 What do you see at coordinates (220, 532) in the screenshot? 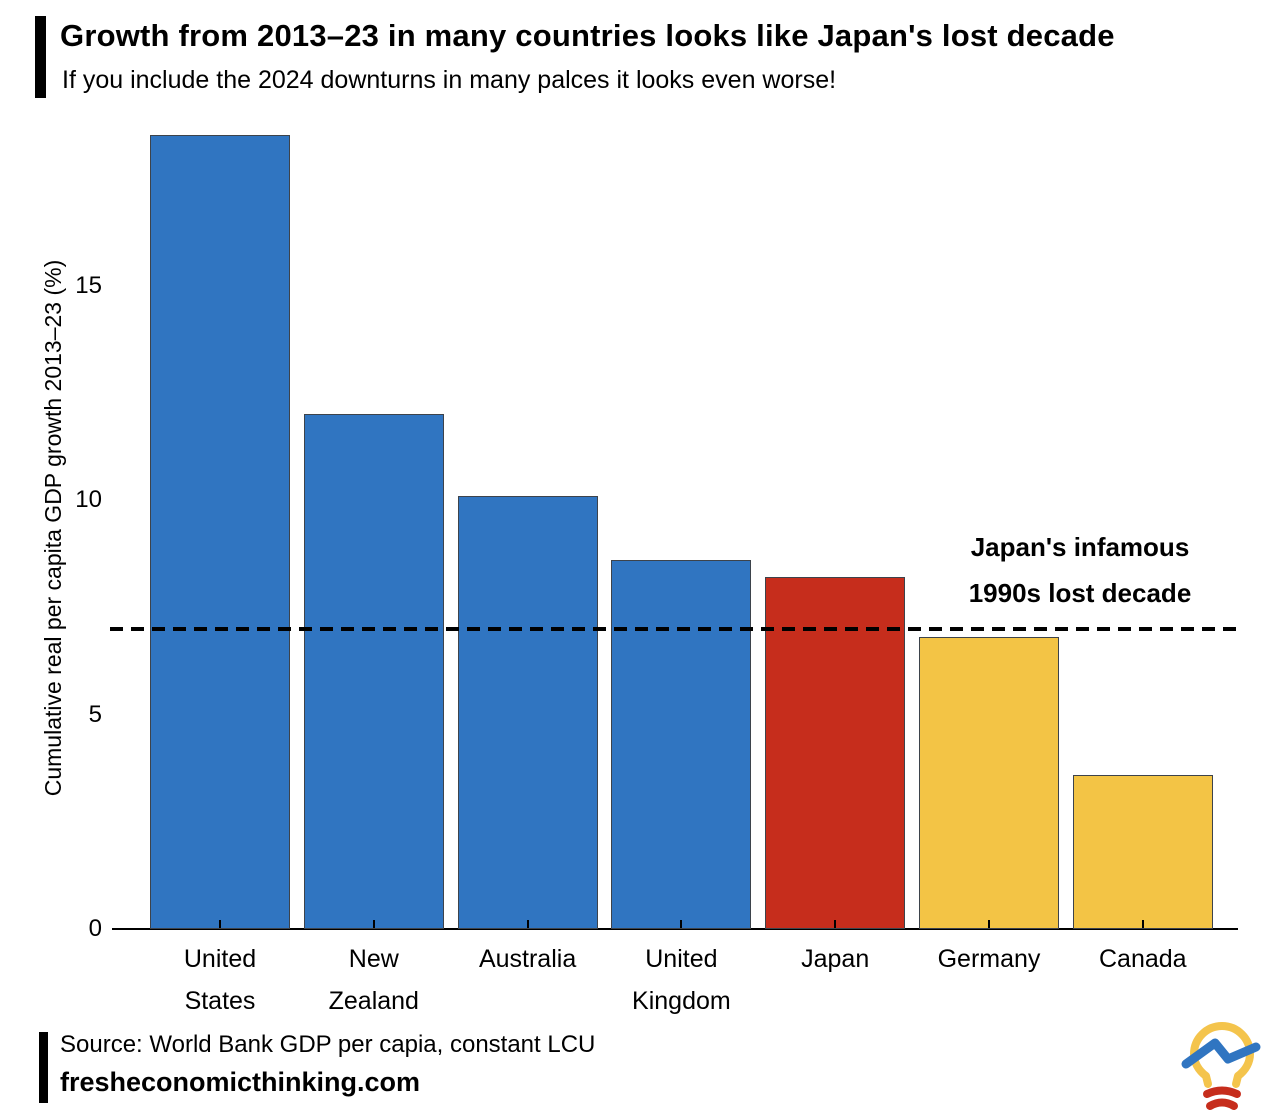
I see `bar-united-states` at bounding box center [220, 532].